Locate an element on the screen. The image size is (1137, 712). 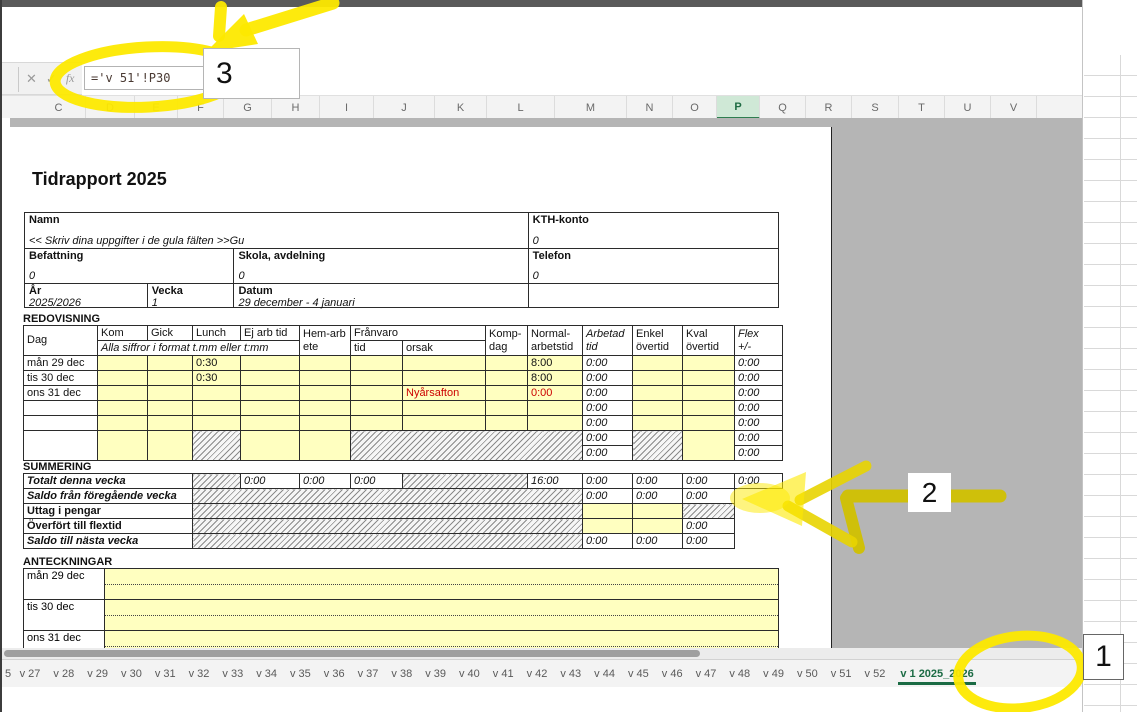
ar-value: 2025/2026 is located at coordinates (55, 303).